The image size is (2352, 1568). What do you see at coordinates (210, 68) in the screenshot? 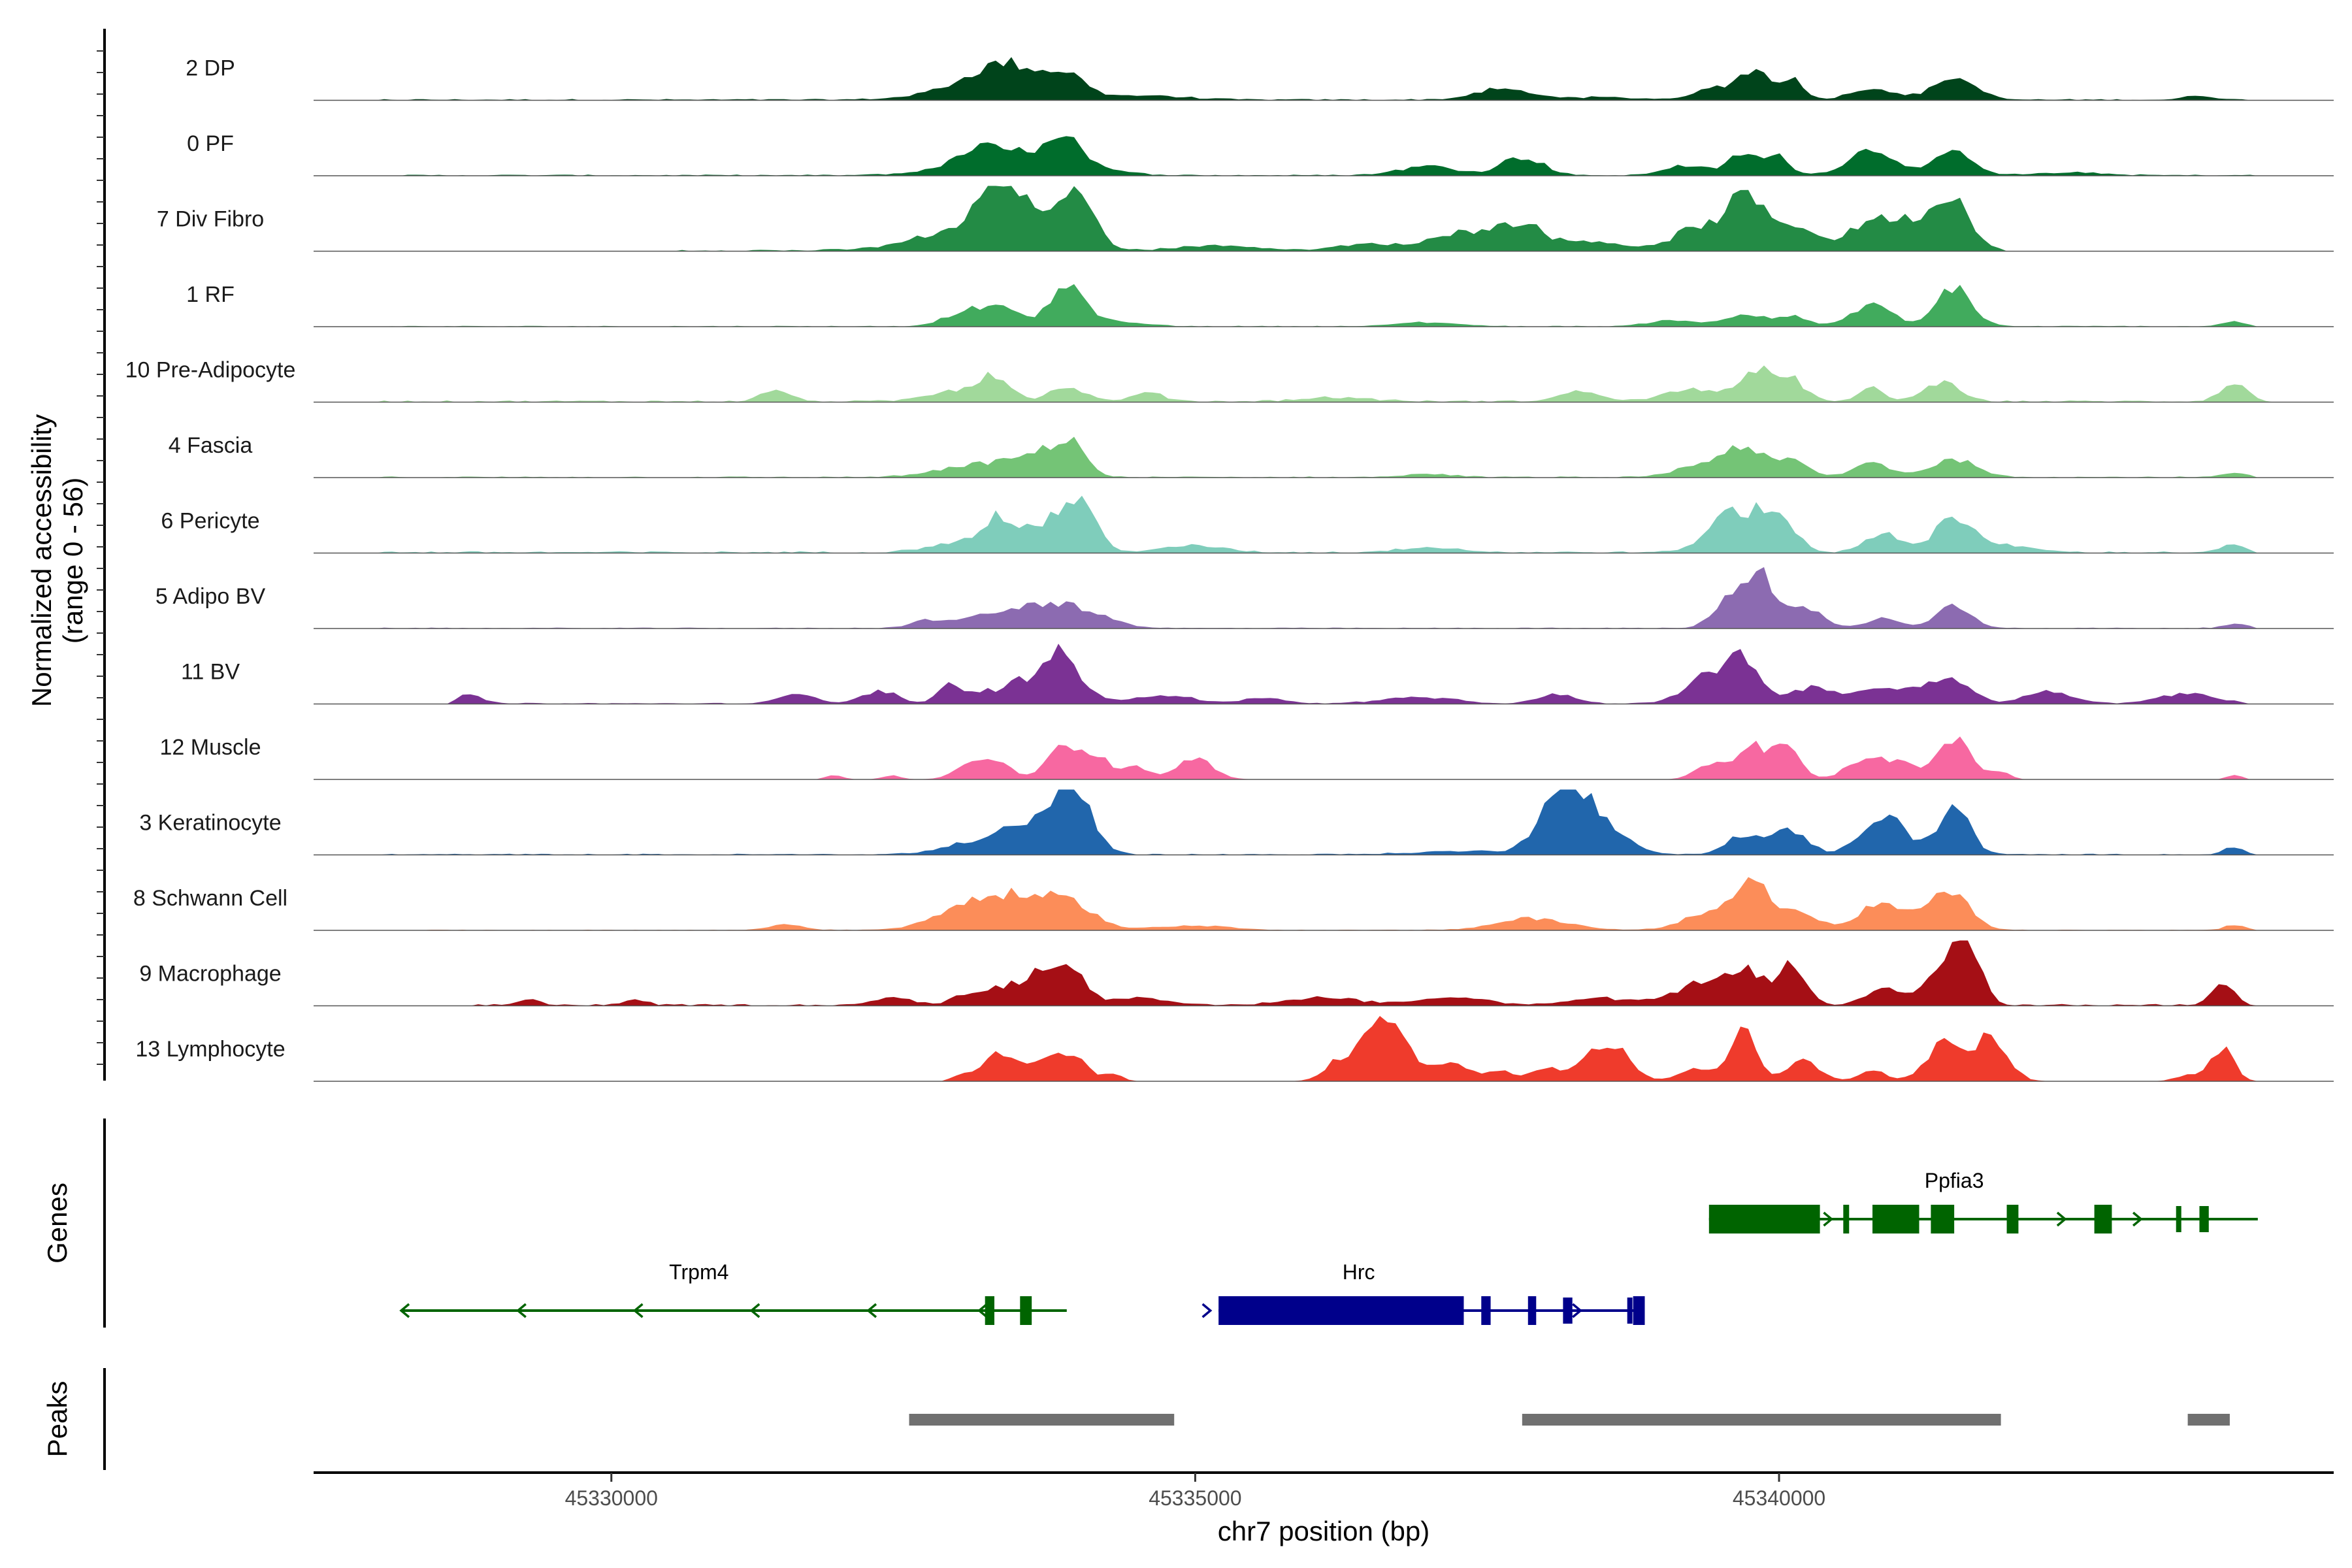
I see `track-label-1: 2 DP` at bounding box center [210, 68].